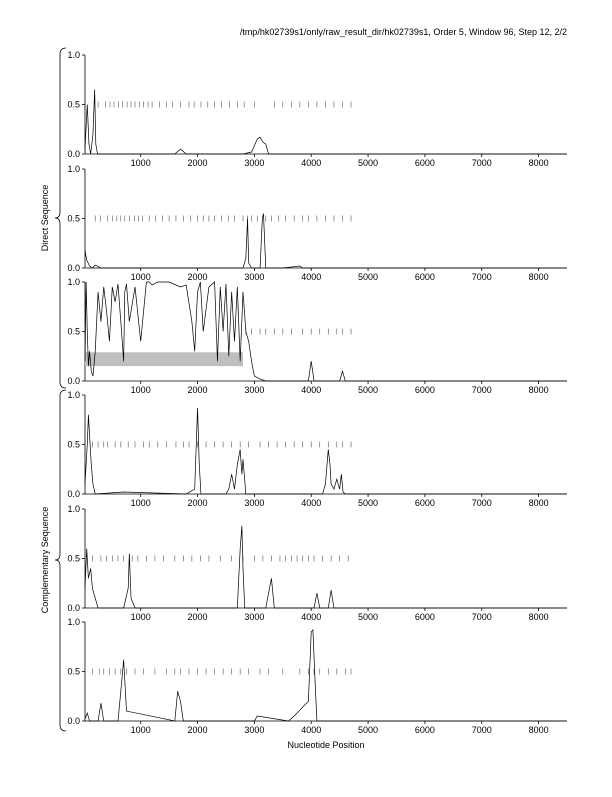 Image resolution: width=612 pixels, height=797 pixels. Describe the element at coordinates (164, 359) in the screenshot. I see `band` at that location.